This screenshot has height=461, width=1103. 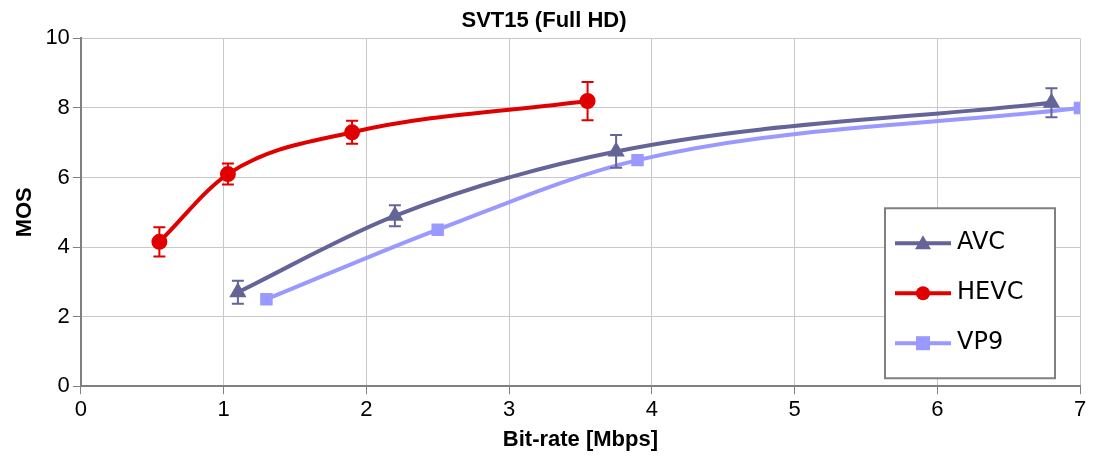 I want to click on y-tick-label: 2, so click(x=63, y=315).